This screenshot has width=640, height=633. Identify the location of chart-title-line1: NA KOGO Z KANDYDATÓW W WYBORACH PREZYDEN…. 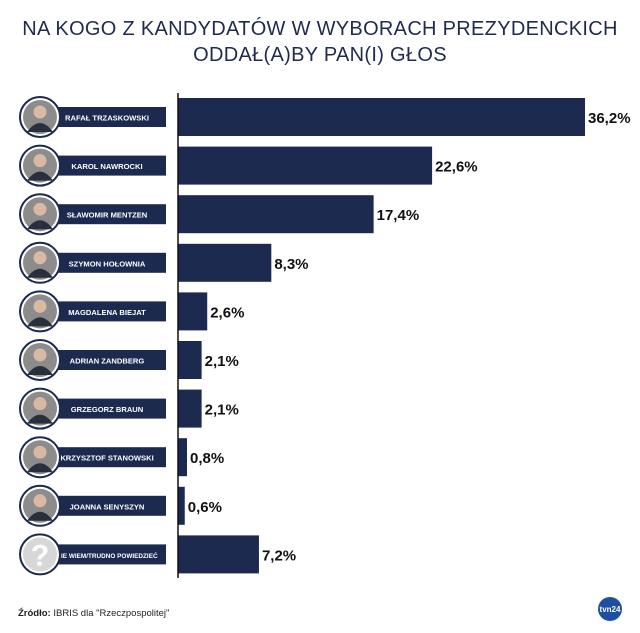
(320, 29).